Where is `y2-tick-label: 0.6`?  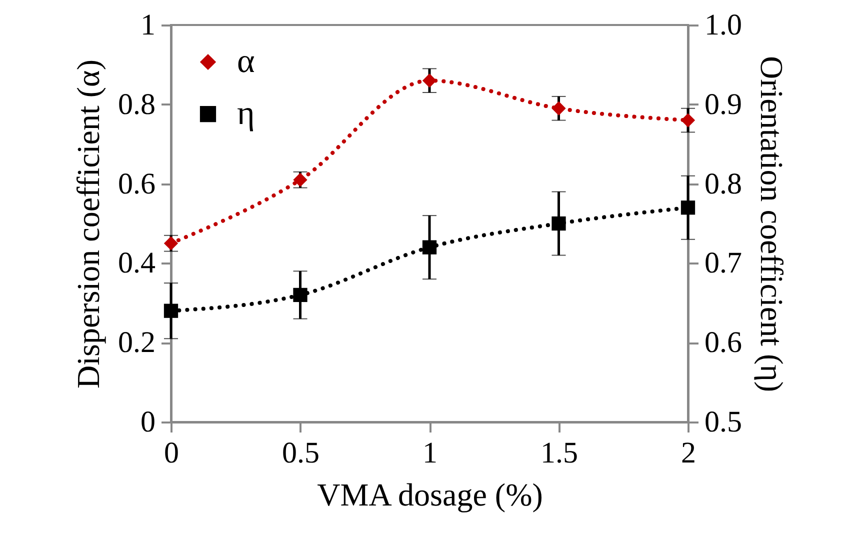
y2-tick-label: 0.6 is located at coordinates (723, 343).